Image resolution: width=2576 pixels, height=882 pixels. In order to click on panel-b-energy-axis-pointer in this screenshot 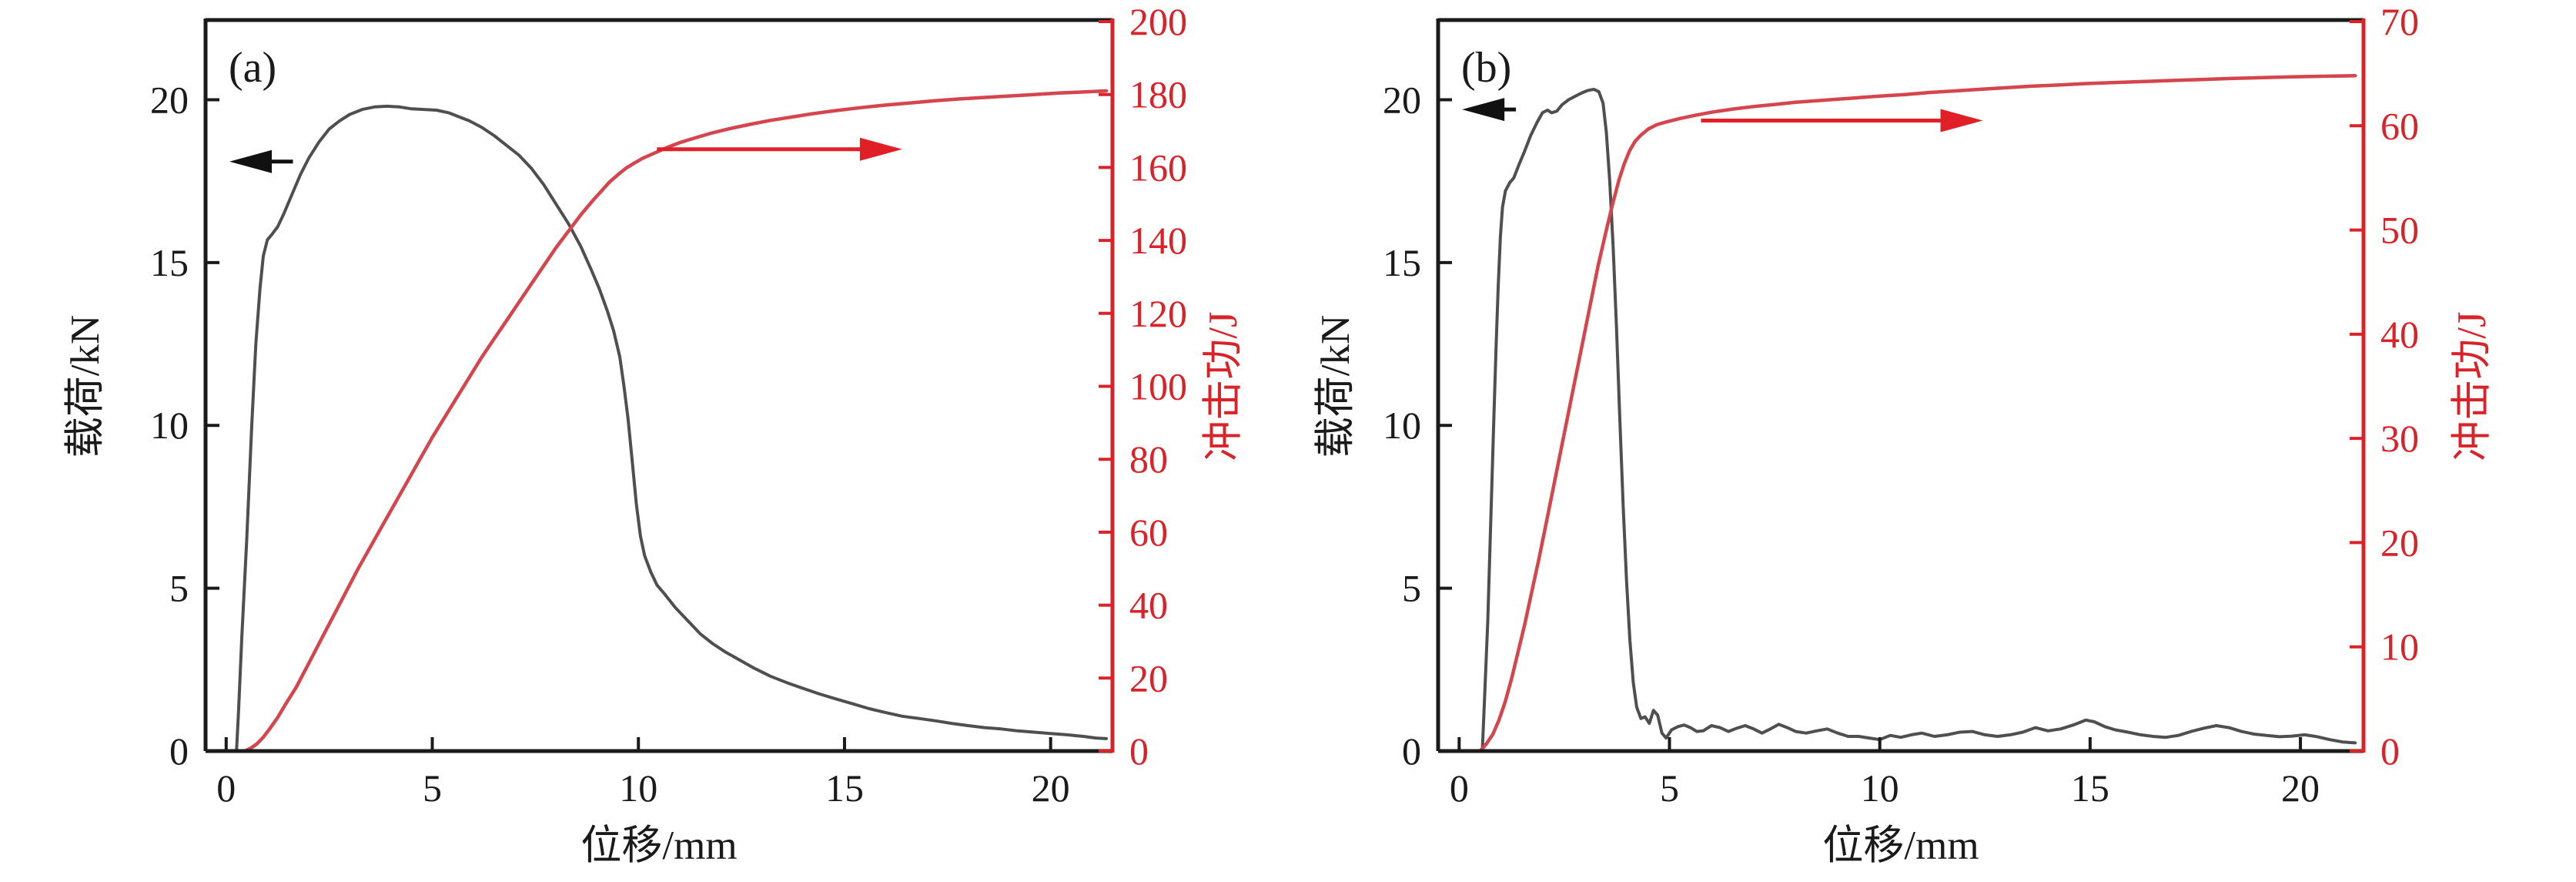, I will do `click(1842, 120)`.